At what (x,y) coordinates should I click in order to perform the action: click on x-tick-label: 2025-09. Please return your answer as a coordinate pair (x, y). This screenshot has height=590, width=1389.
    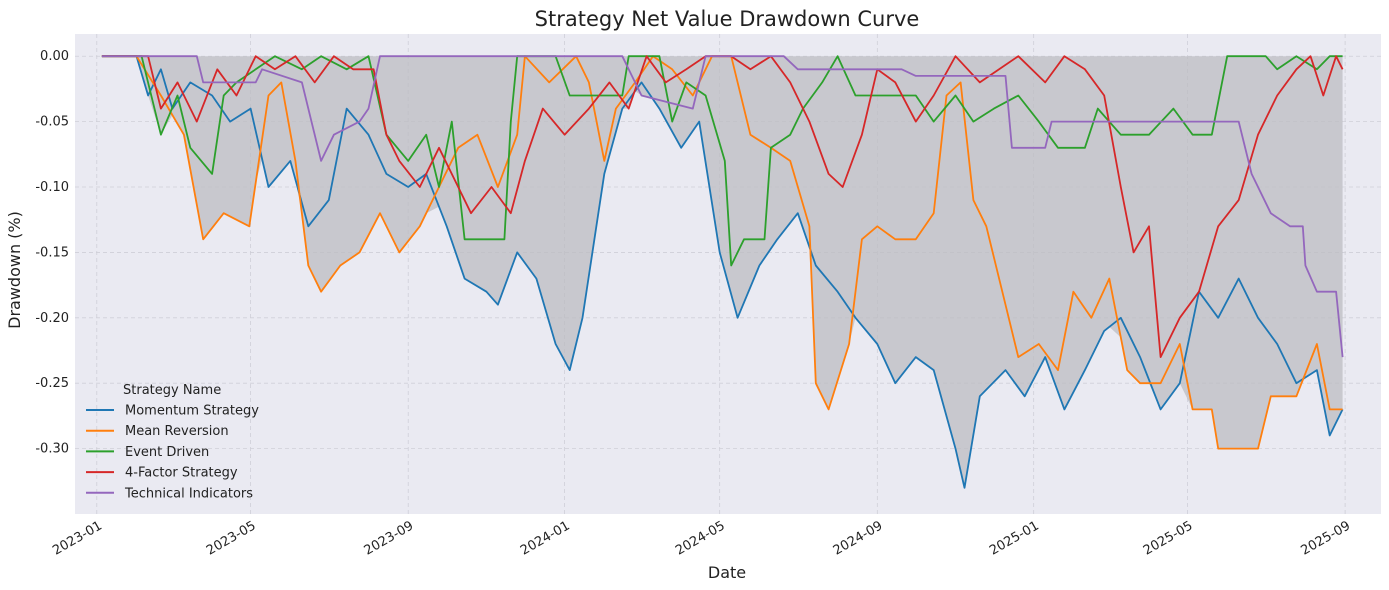
    Looking at the image, I should click on (1326, 538).